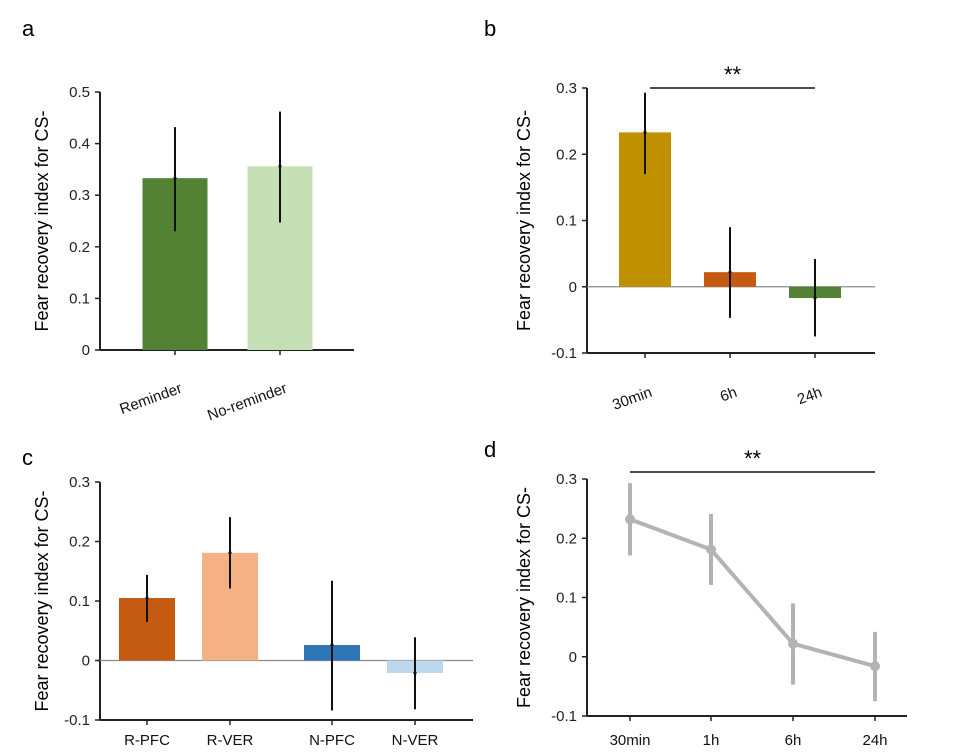 This screenshot has width=975, height=753. What do you see at coordinates (566, 88) in the screenshot?
I see `y-tick-label-b: 0.3` at bounding box center [566, 88].